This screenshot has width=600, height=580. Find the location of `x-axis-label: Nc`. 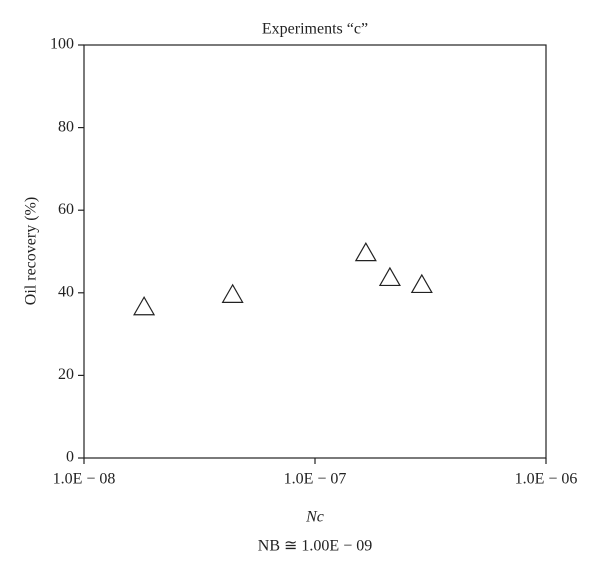

x-axis-label: Nc is located at coordinates (314, 517).